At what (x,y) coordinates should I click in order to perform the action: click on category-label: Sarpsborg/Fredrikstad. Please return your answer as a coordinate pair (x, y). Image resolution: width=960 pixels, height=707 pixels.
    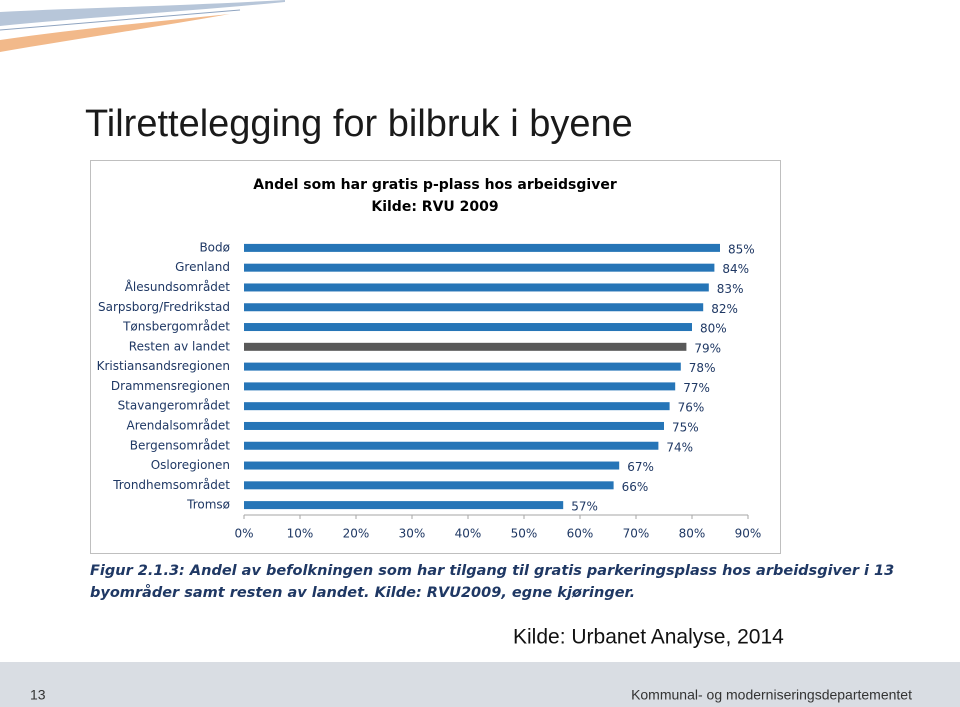
    Looking at the image, I should click on (164, 307).